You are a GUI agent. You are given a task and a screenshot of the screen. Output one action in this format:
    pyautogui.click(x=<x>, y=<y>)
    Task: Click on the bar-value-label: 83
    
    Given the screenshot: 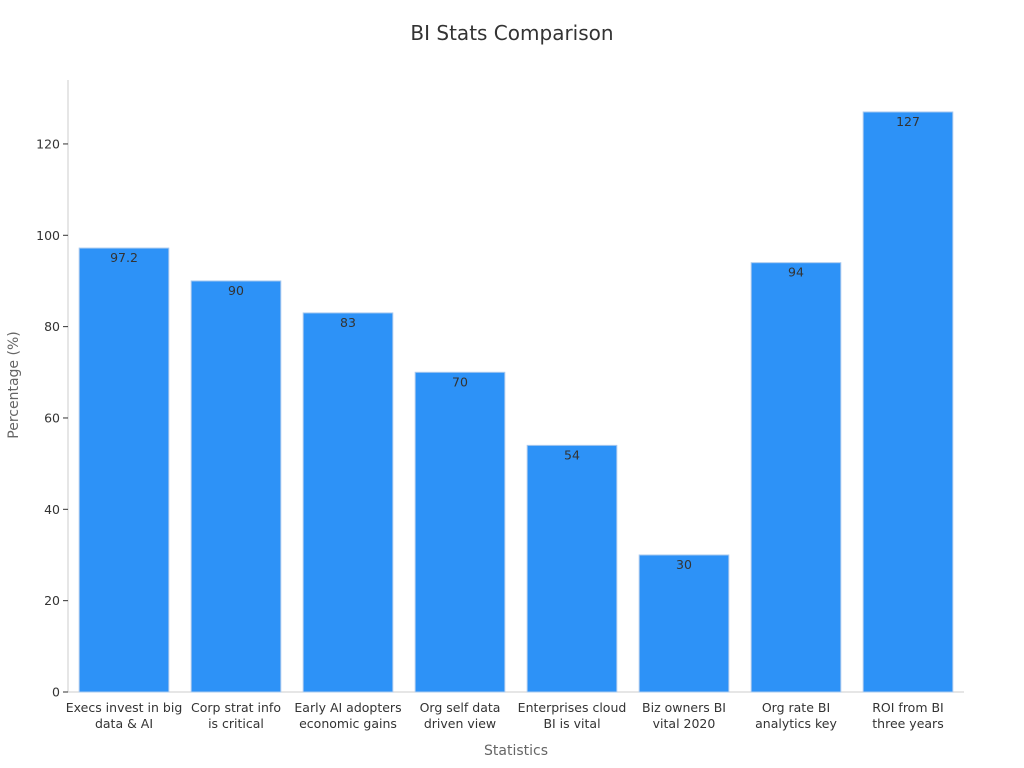 What is the action you would take?
    pyautogui.click(x=348, y=322)
    